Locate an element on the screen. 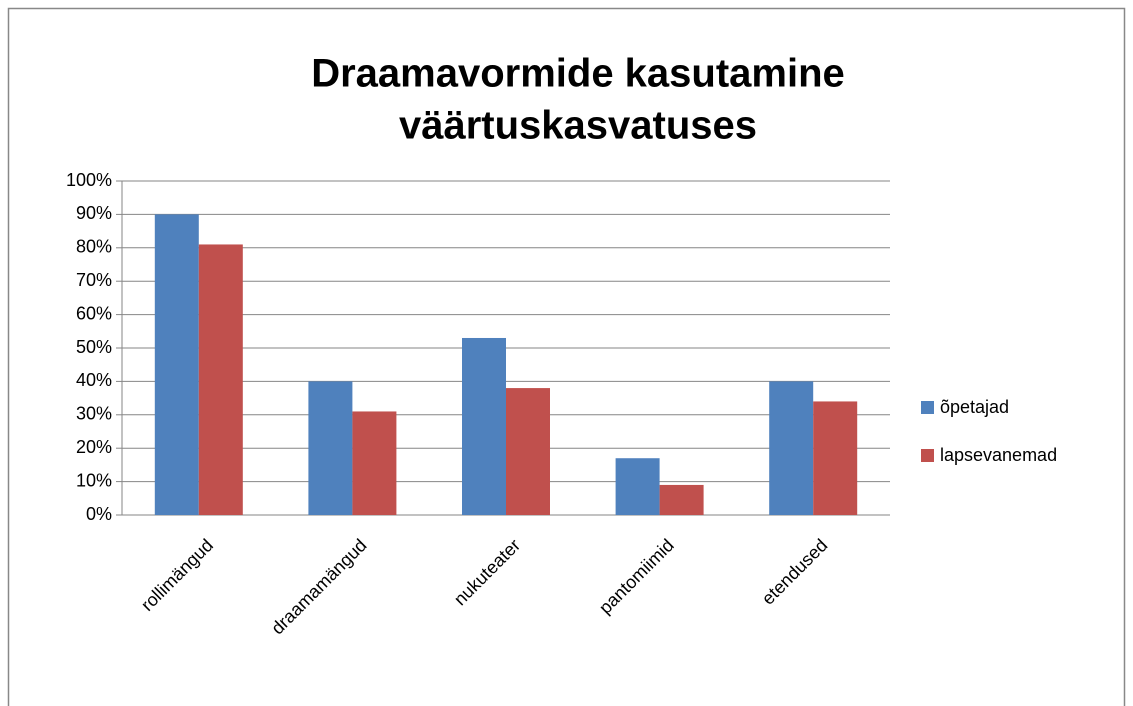  x-tick-label: draamamängud is located at coordinates (318, 586).